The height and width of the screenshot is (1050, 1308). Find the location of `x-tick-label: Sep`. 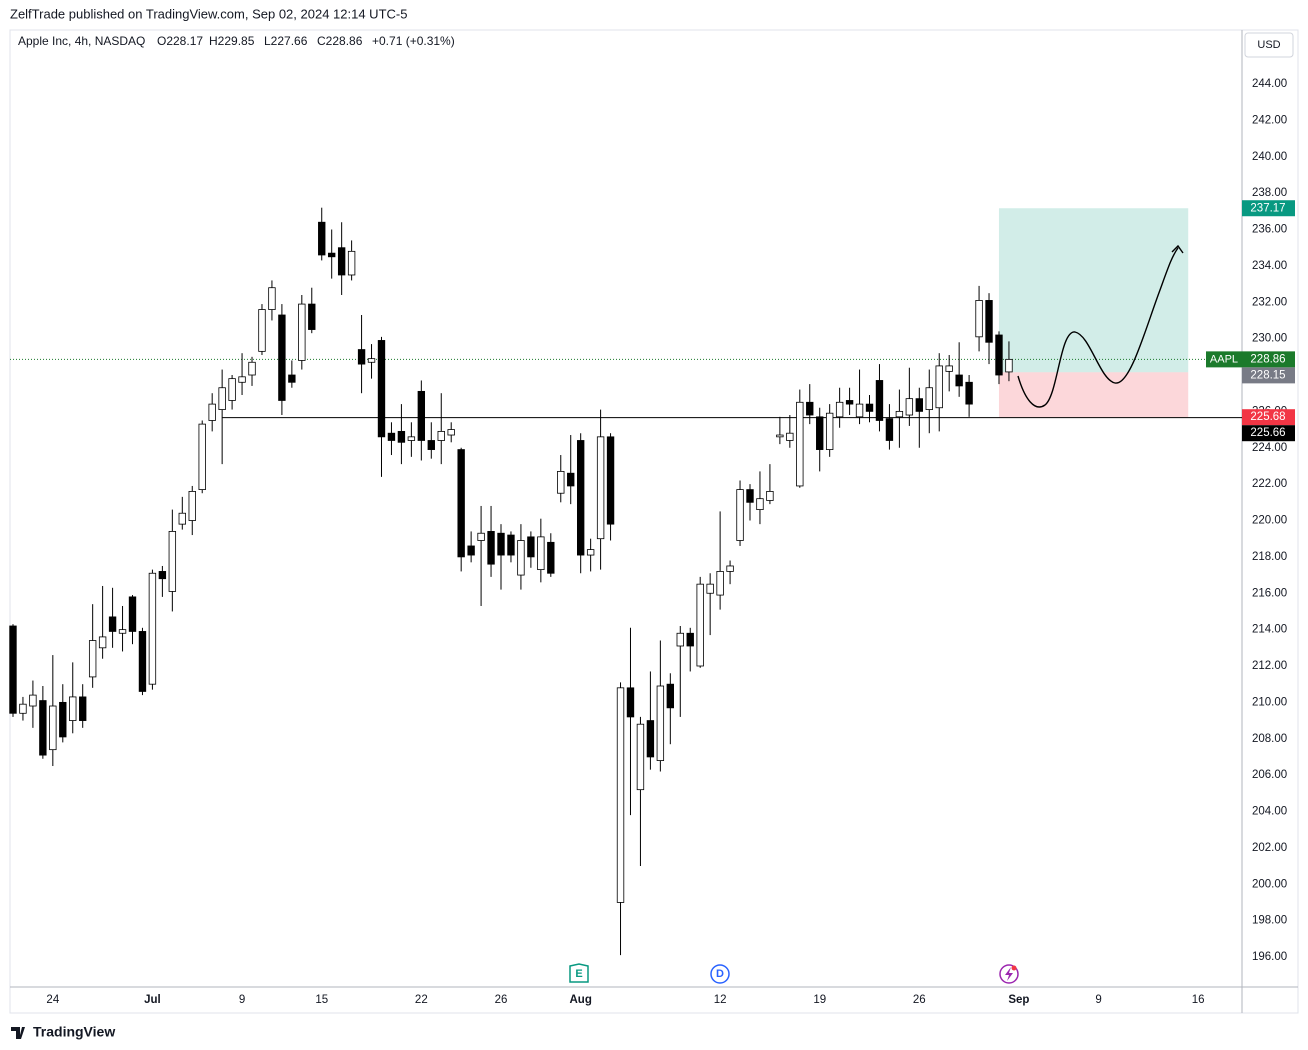

x-tick-label: Sep is located at coordinates (1018, 1000).